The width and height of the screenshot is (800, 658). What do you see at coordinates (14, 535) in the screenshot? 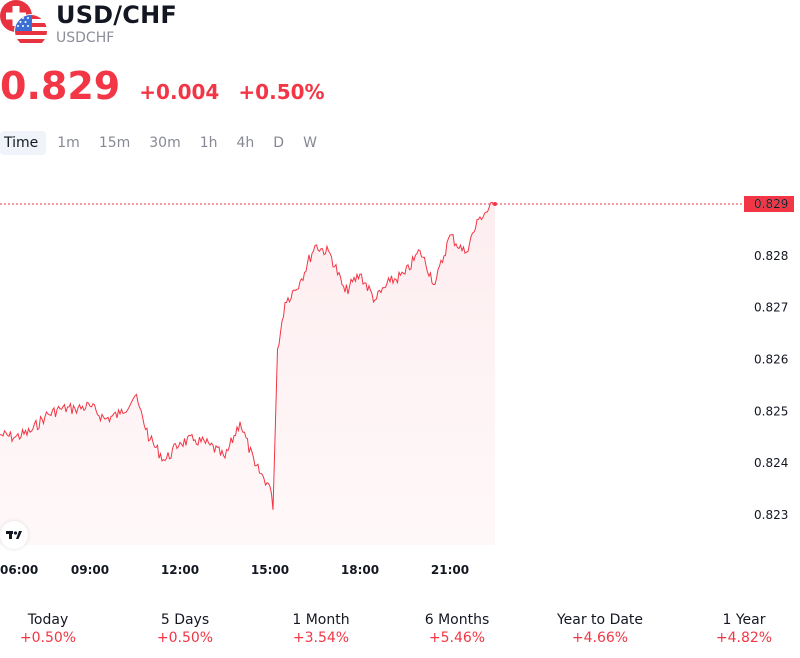
I see `tradingview-logo-icon` at bounding box center [14, 535].